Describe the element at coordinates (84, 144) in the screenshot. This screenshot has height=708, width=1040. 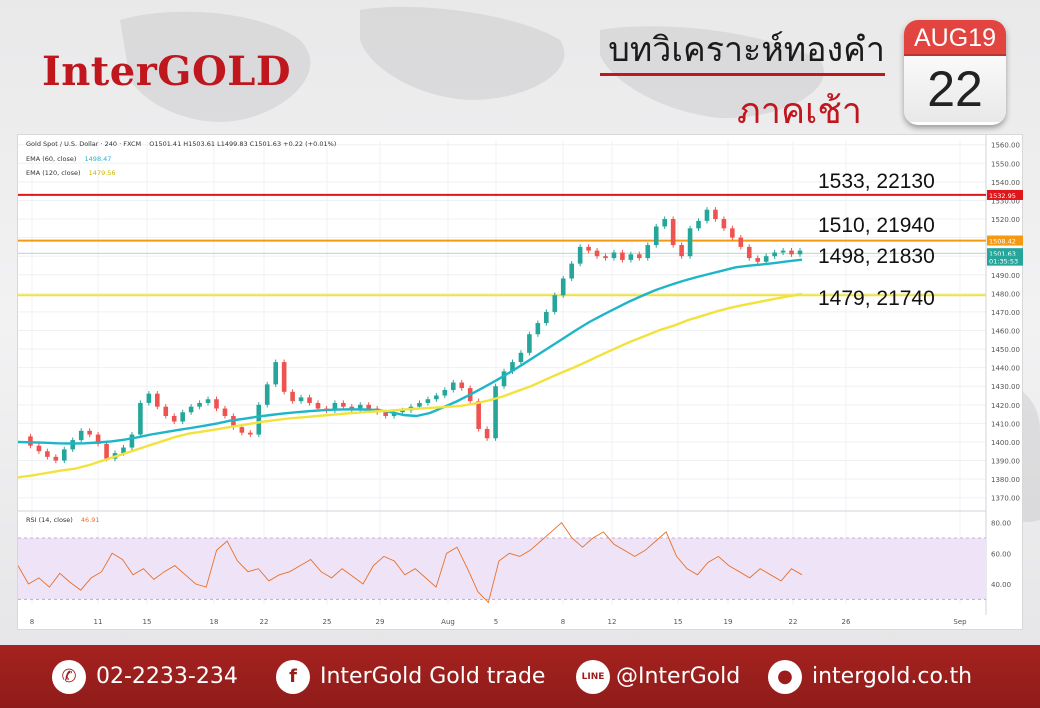
I see `symbol-label: Gold Spot / U.S. Dollar · 240 · FXCM` at that location.